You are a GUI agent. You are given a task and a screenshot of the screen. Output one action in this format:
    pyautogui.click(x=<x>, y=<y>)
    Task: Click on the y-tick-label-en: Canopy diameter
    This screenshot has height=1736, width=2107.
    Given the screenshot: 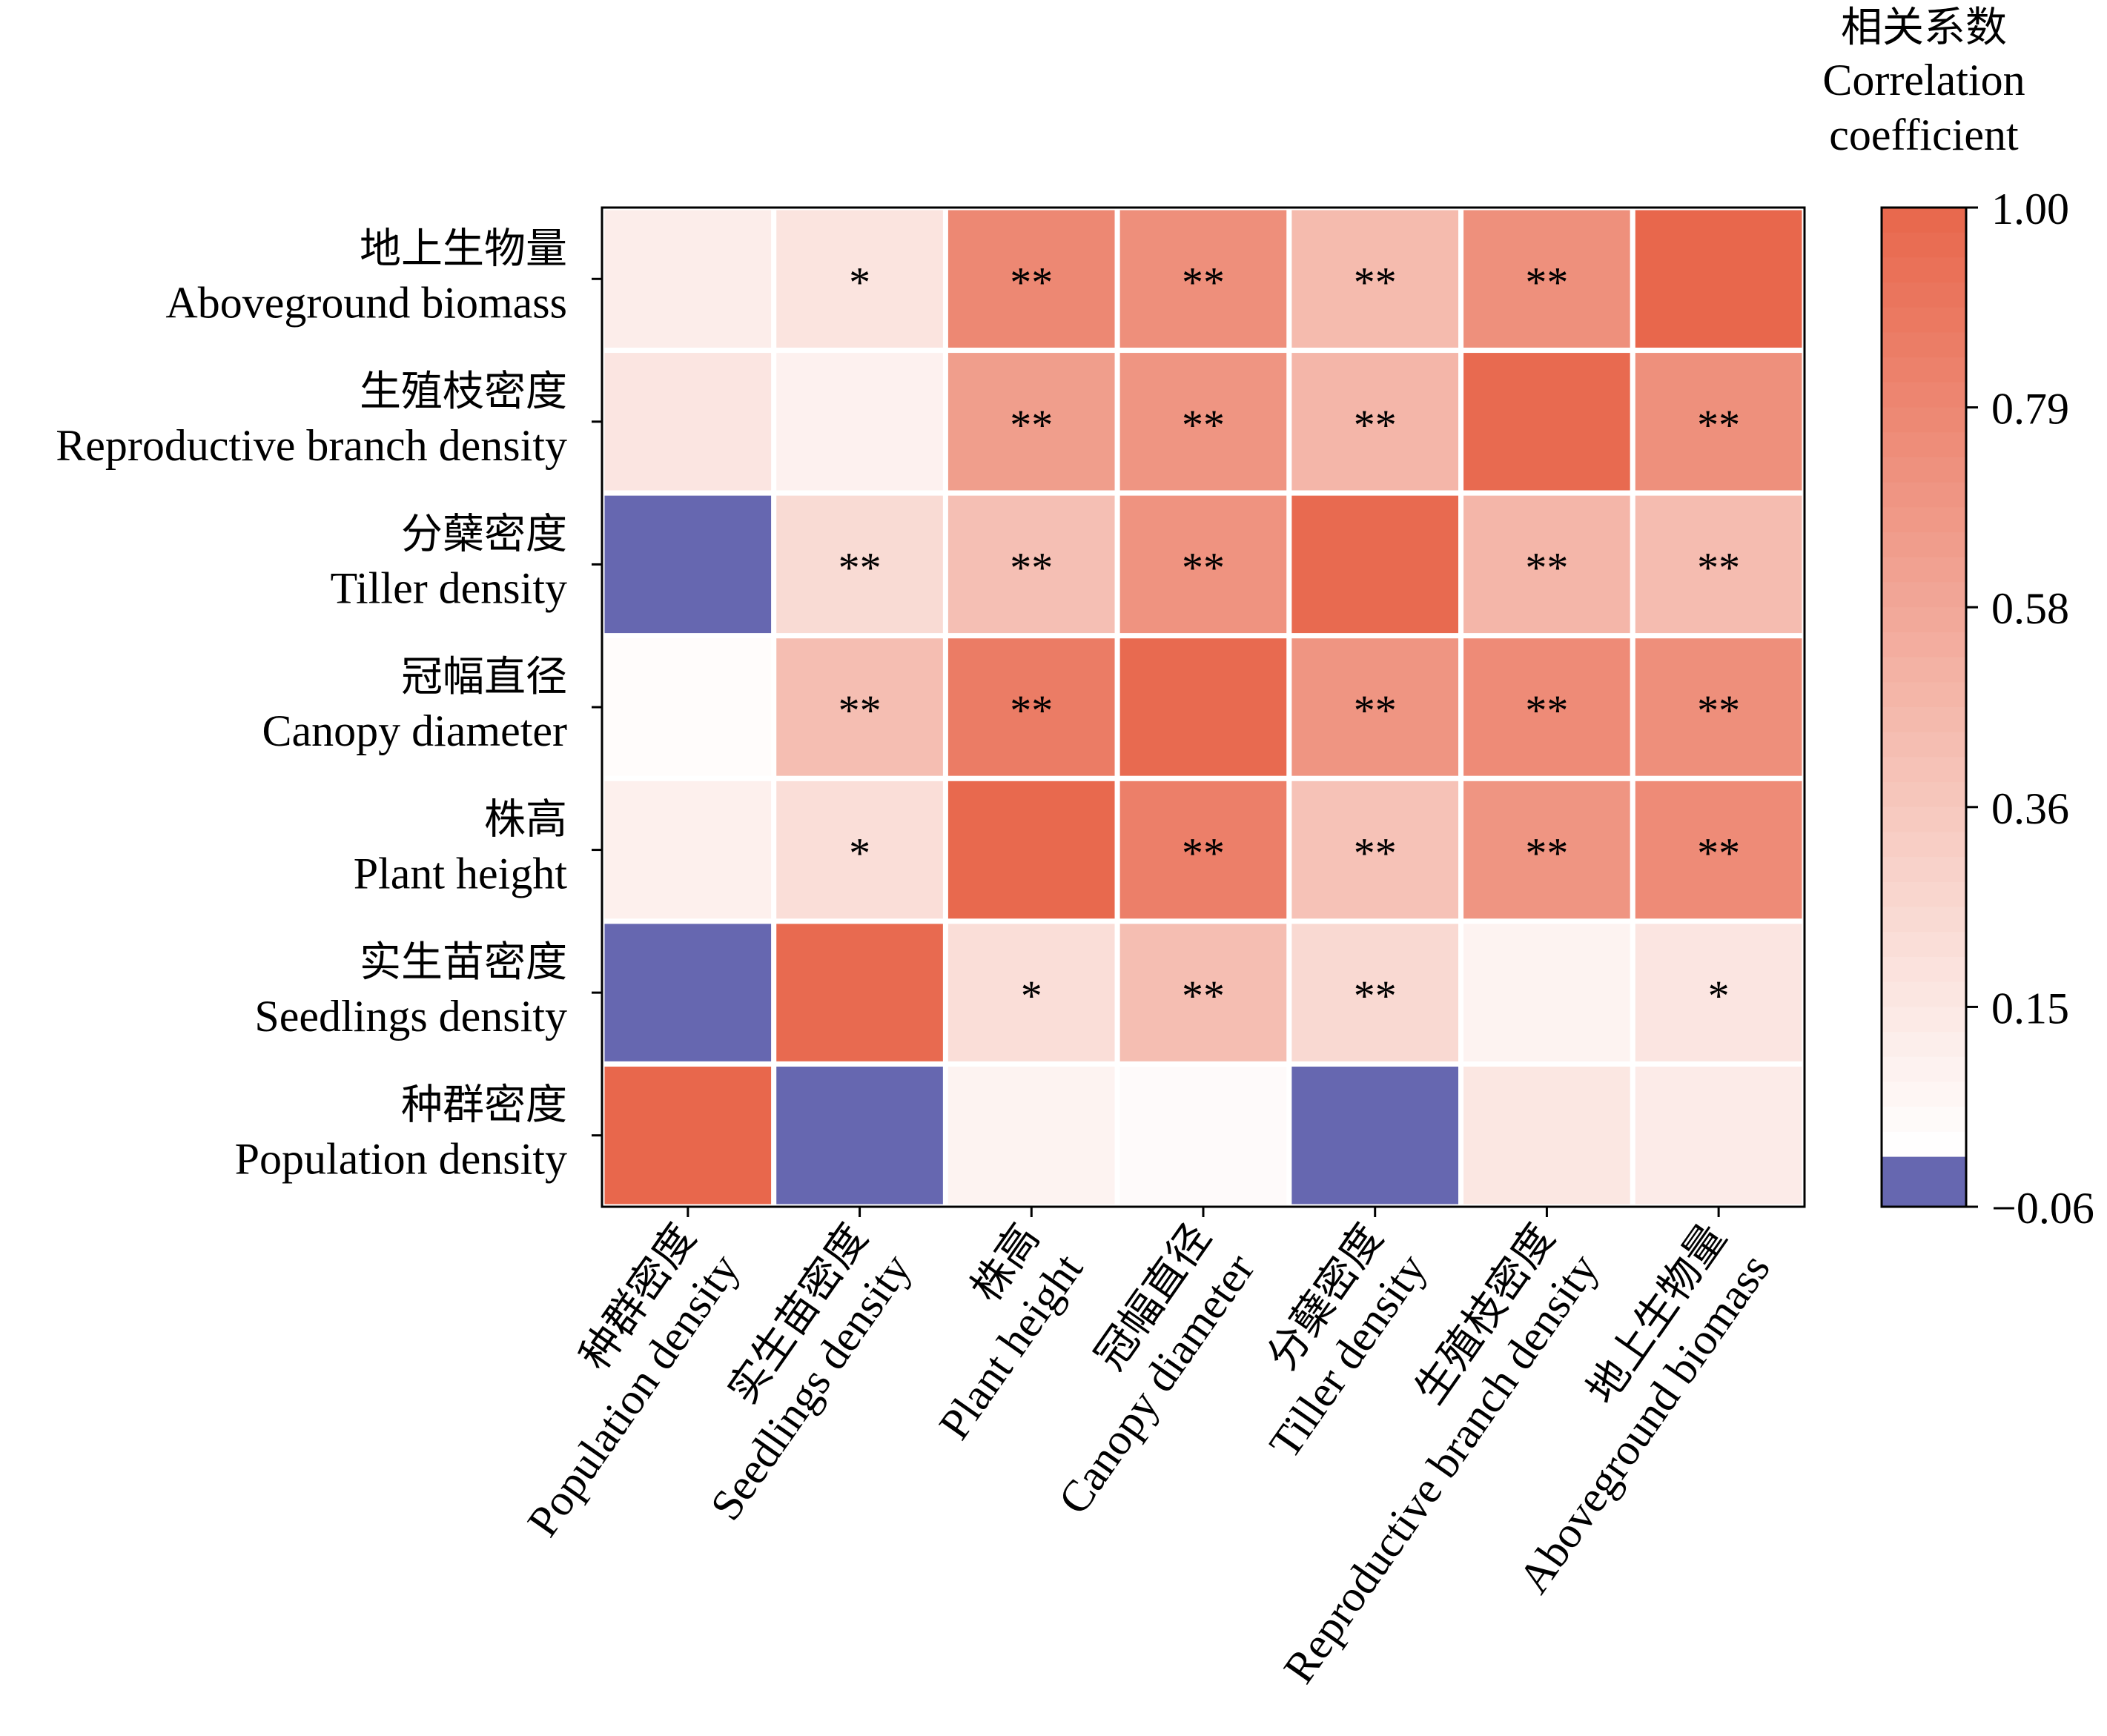 What is the action you would take?
    pyautogui.click(x=414, y=731)
    